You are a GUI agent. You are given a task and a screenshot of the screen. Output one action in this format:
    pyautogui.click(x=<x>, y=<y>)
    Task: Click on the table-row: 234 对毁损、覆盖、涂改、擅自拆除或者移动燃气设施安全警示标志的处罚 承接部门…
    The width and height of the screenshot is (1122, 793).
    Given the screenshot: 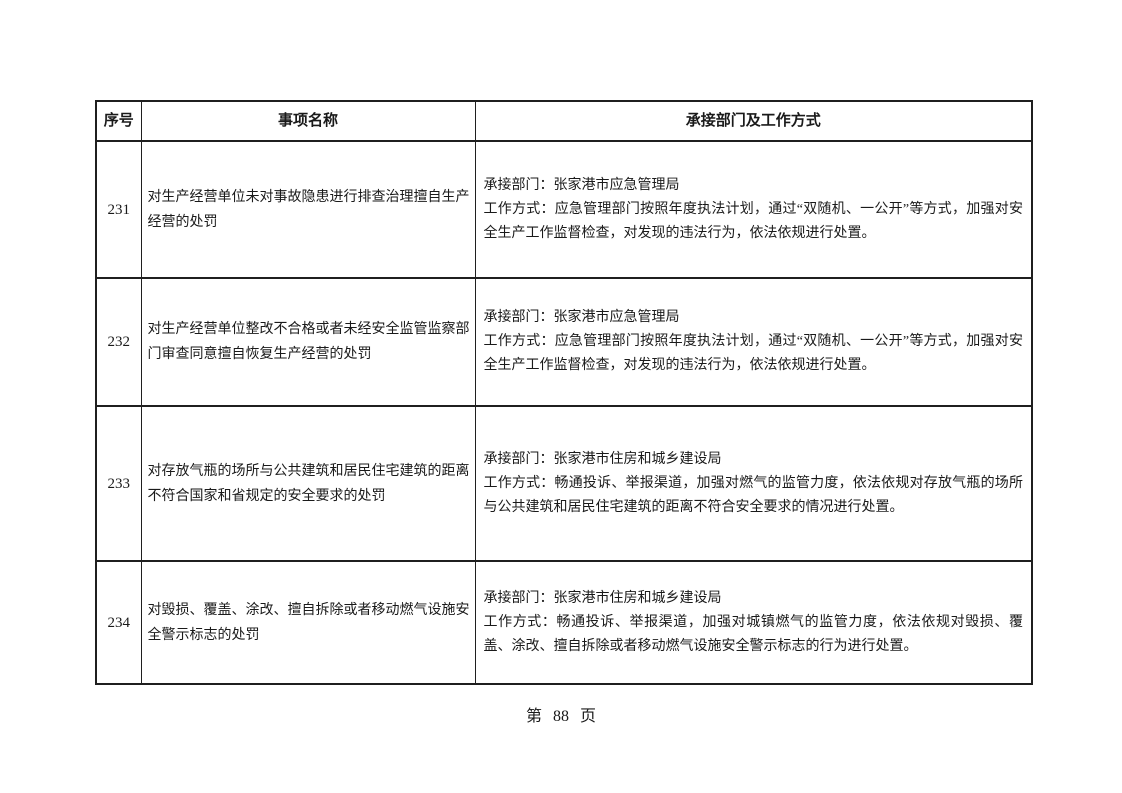 What is the action you would take?
    pyautogui.click(x=564, y=622)
    